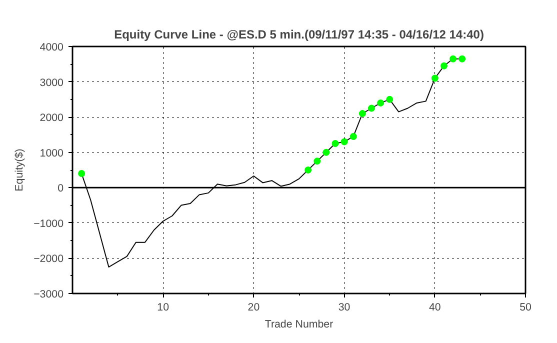 The image size is (557, 343). Describe the element at coordinates (526, 308) in the screenshot. I see `x-tick-label: 50` at that location.